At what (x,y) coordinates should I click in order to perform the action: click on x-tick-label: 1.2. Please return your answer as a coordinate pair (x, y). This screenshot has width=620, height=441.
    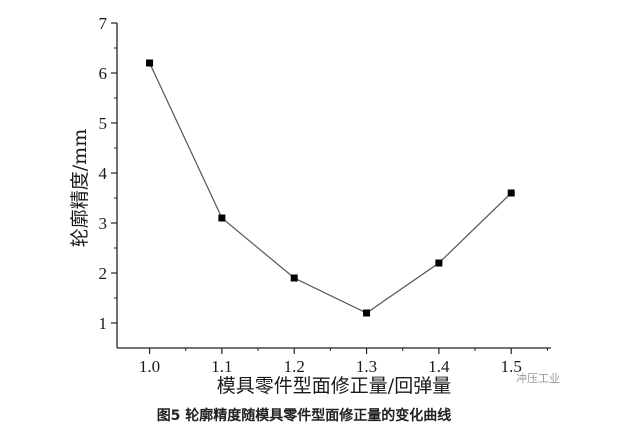
    Looking at the image, I should click on (294, 366).